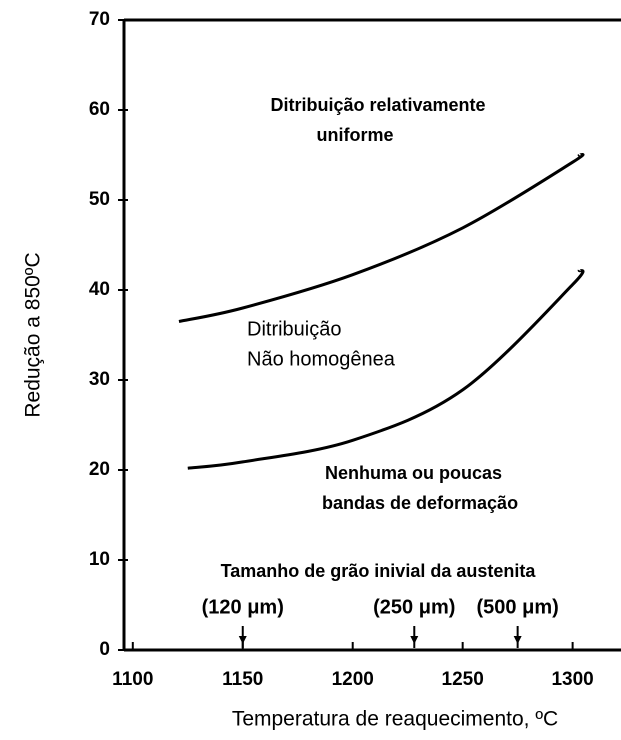  Describe the element at coordinates (99, 469) in the screenshot. I see `y-tick-label: 20` at that location.